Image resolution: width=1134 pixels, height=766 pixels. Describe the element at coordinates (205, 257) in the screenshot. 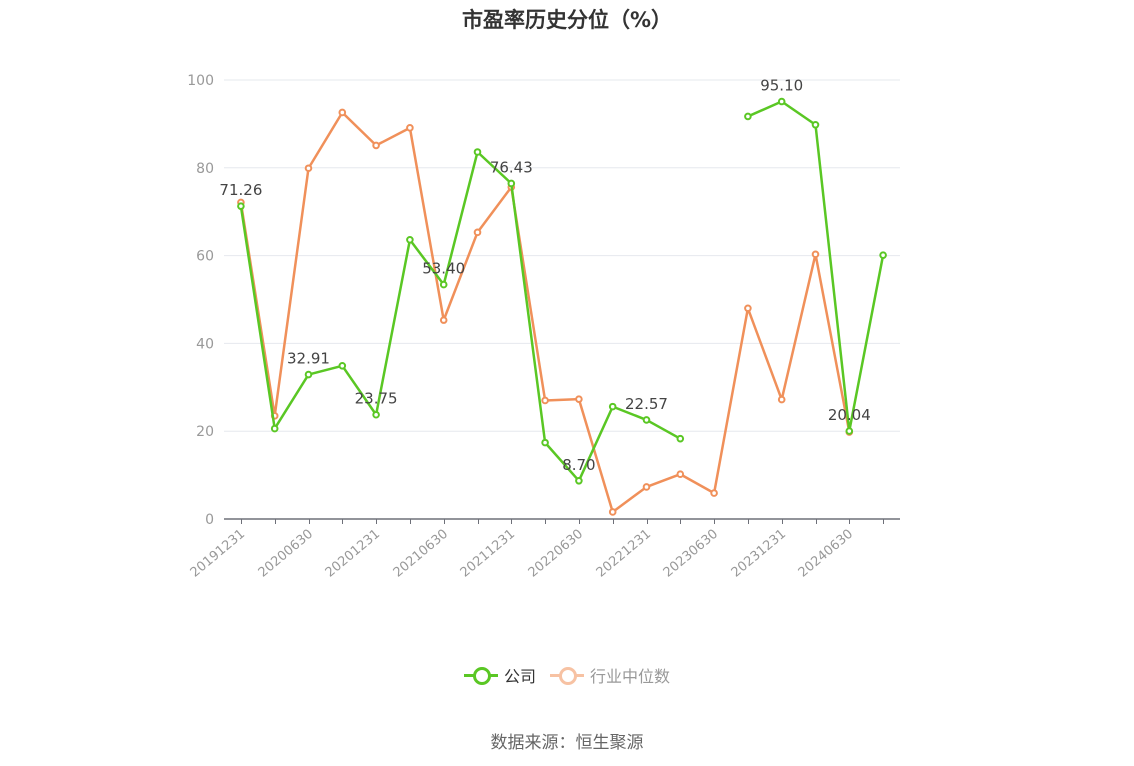

I see `y-tick-label: 60` at that location.